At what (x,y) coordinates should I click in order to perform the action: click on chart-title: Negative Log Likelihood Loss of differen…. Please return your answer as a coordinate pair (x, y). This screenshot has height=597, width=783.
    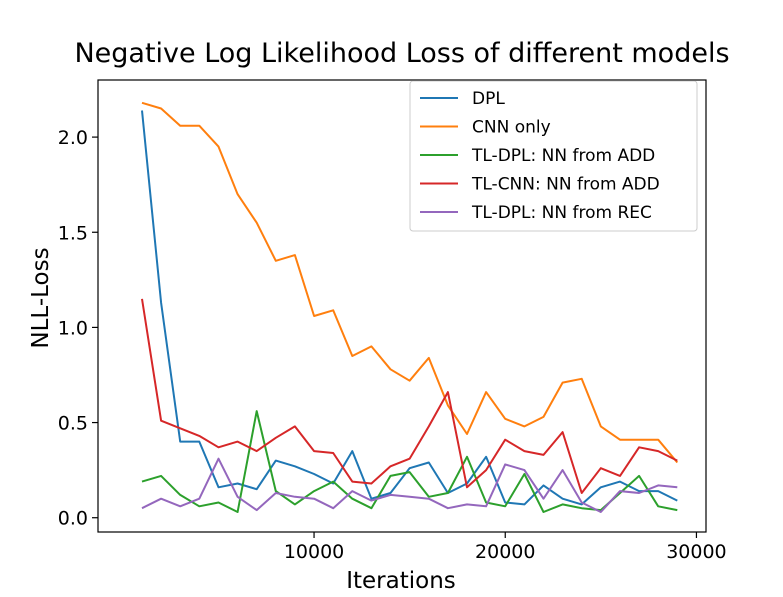
    Looking at the image, I should click on (401, 53).